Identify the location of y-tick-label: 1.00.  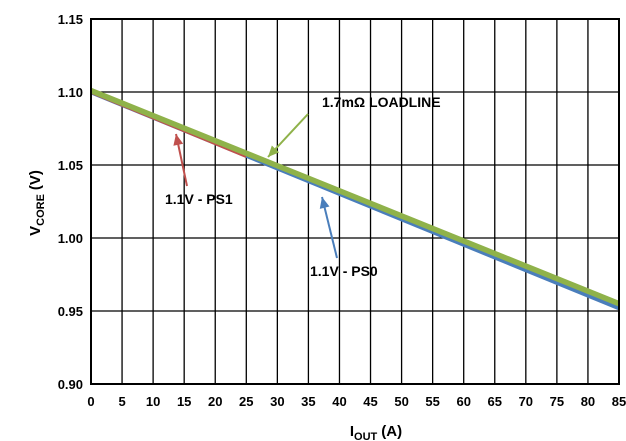
(70, 238).